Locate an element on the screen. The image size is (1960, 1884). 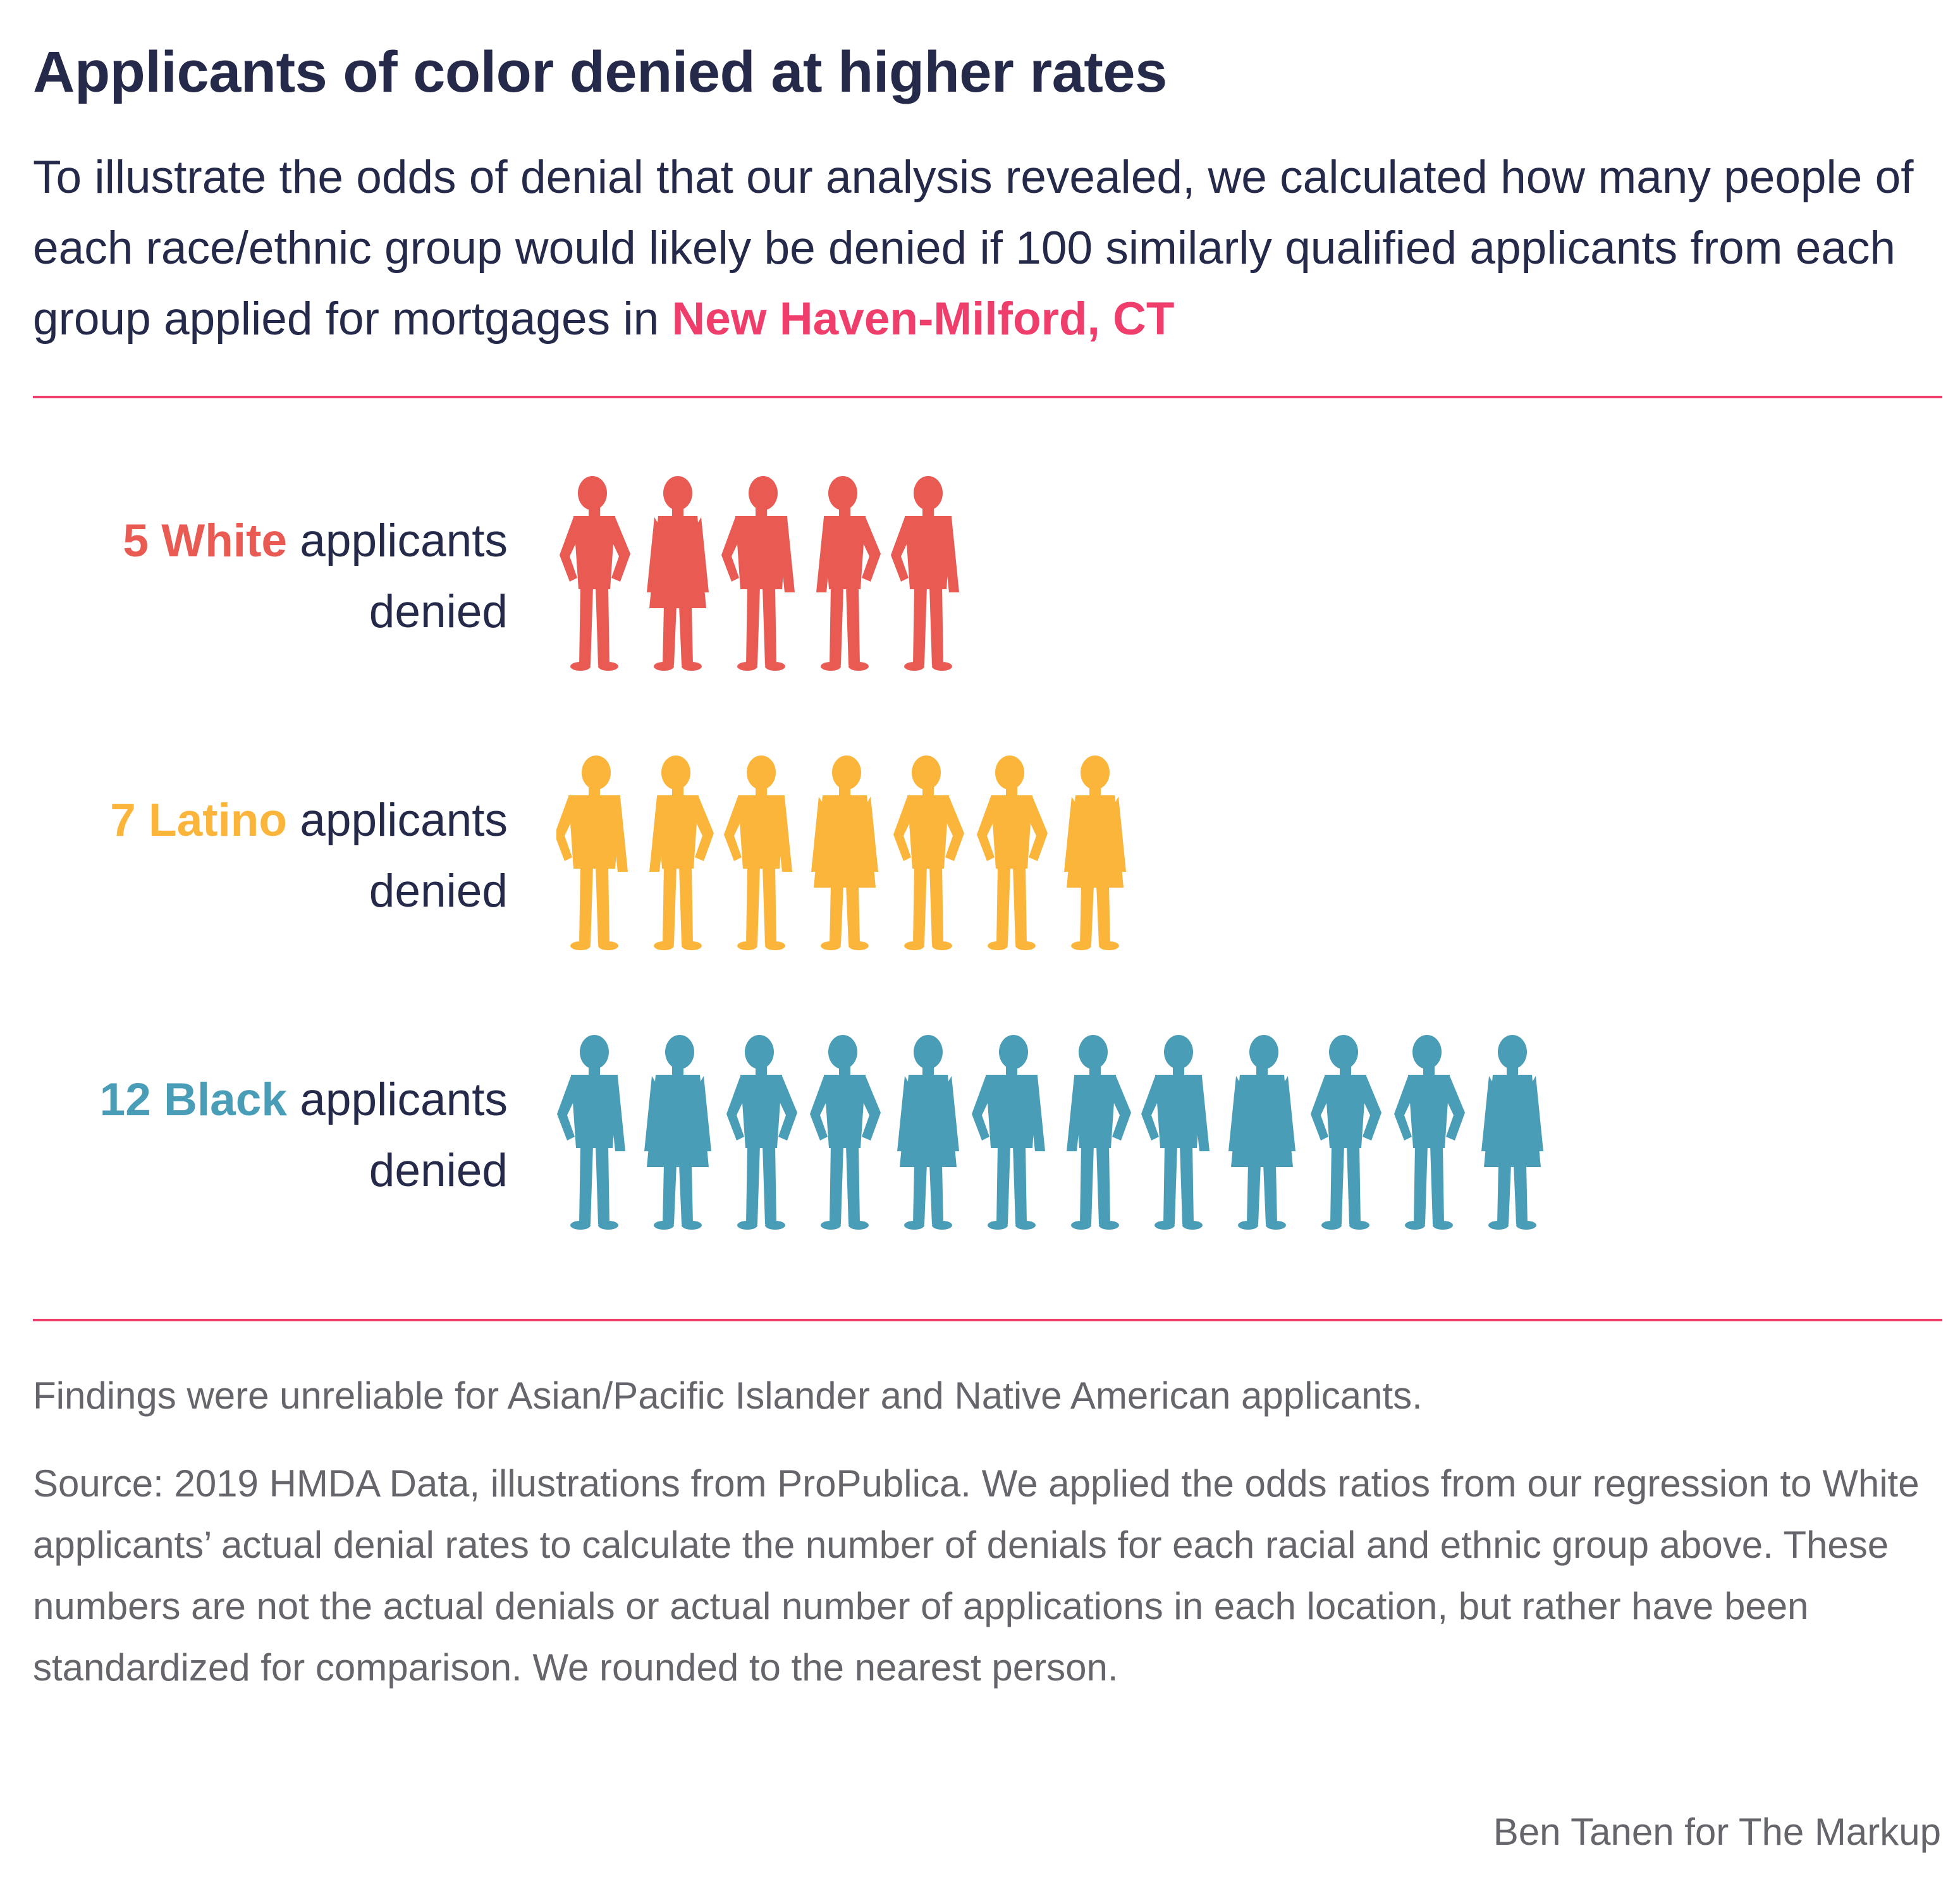
group-latino: Latino is located at coordinates (218, 820).